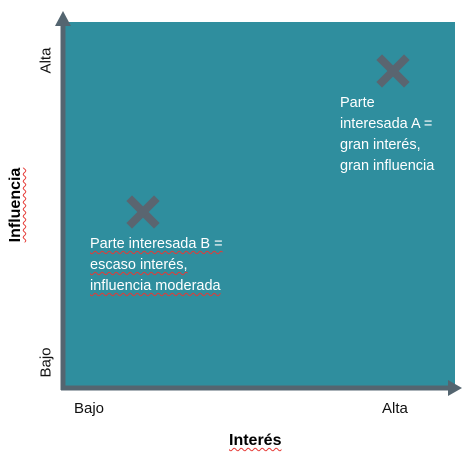 The height and width of the screenshot is (464, 476). What do you see at coordinates (455, 388) in the screenshot?
I see `x-axis-arrow-icon` at bounding box center [455, 388].